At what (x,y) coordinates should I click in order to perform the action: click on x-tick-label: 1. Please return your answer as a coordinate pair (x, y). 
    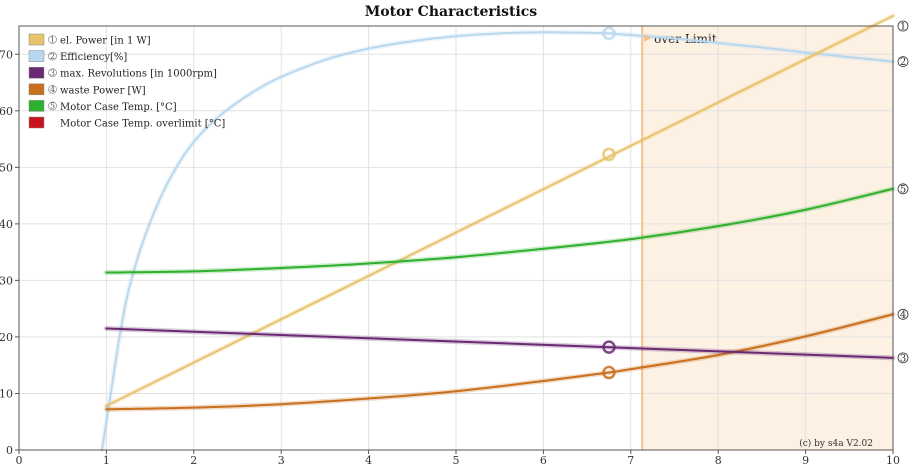
    Looking at the image, I should click on (106, 459).